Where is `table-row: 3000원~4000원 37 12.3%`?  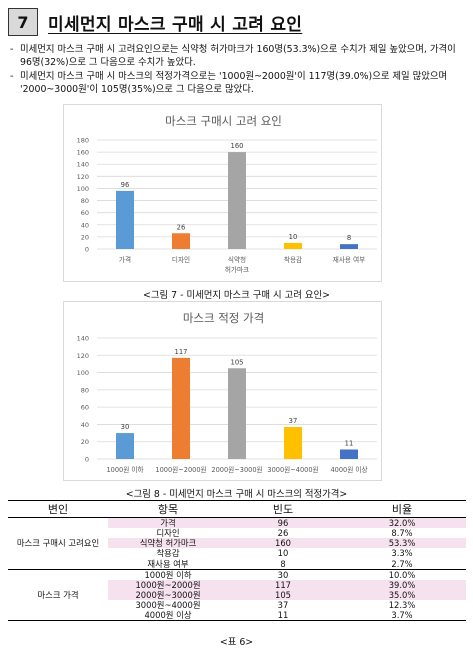
table-row: 3000원~4000원 37 12.3% is located at coordinates (237, 605).